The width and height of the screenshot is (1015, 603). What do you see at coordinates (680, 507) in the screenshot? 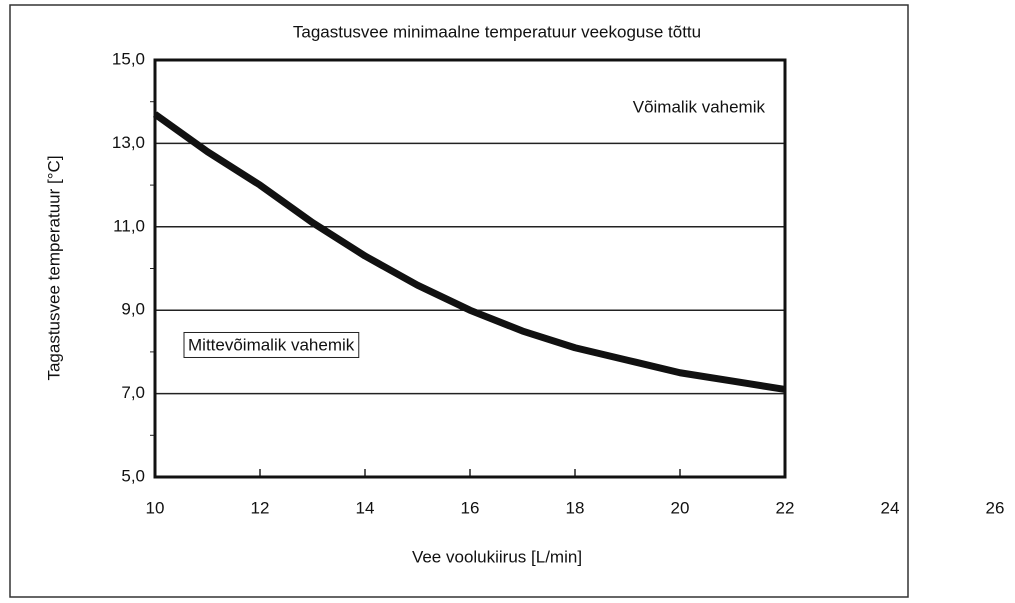
I see `x-tick-label: 20` at bounding box center [680, 507].